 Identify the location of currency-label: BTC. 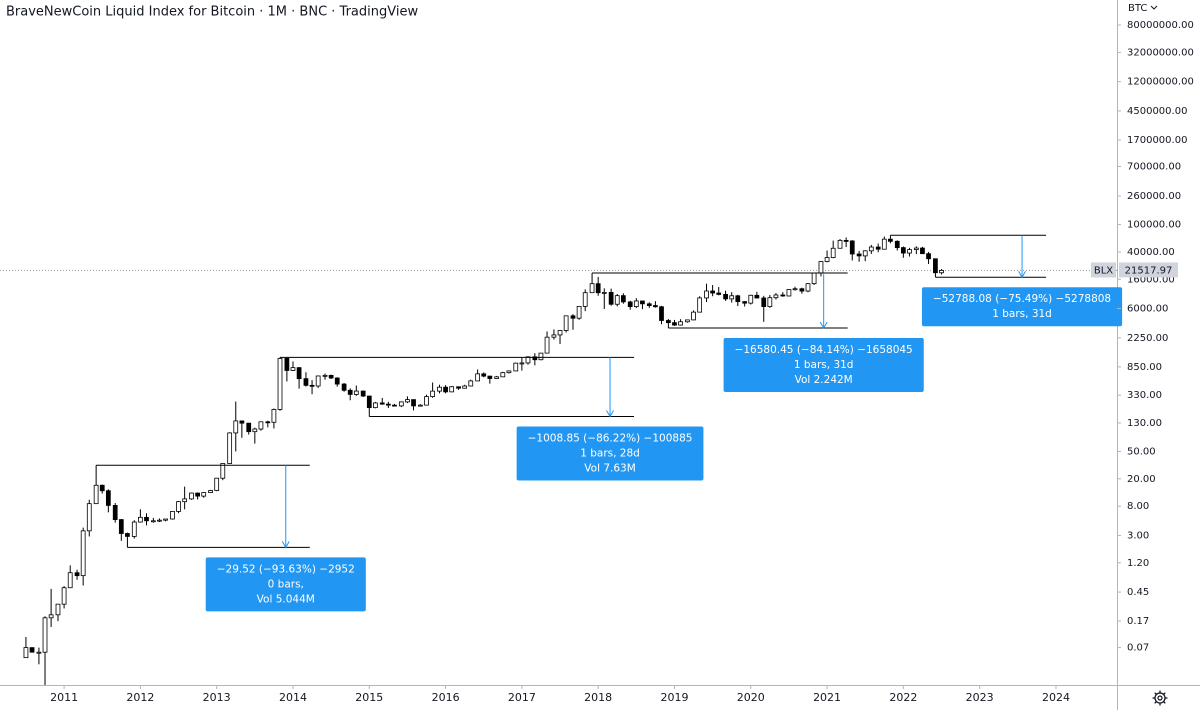
(1137, 8).